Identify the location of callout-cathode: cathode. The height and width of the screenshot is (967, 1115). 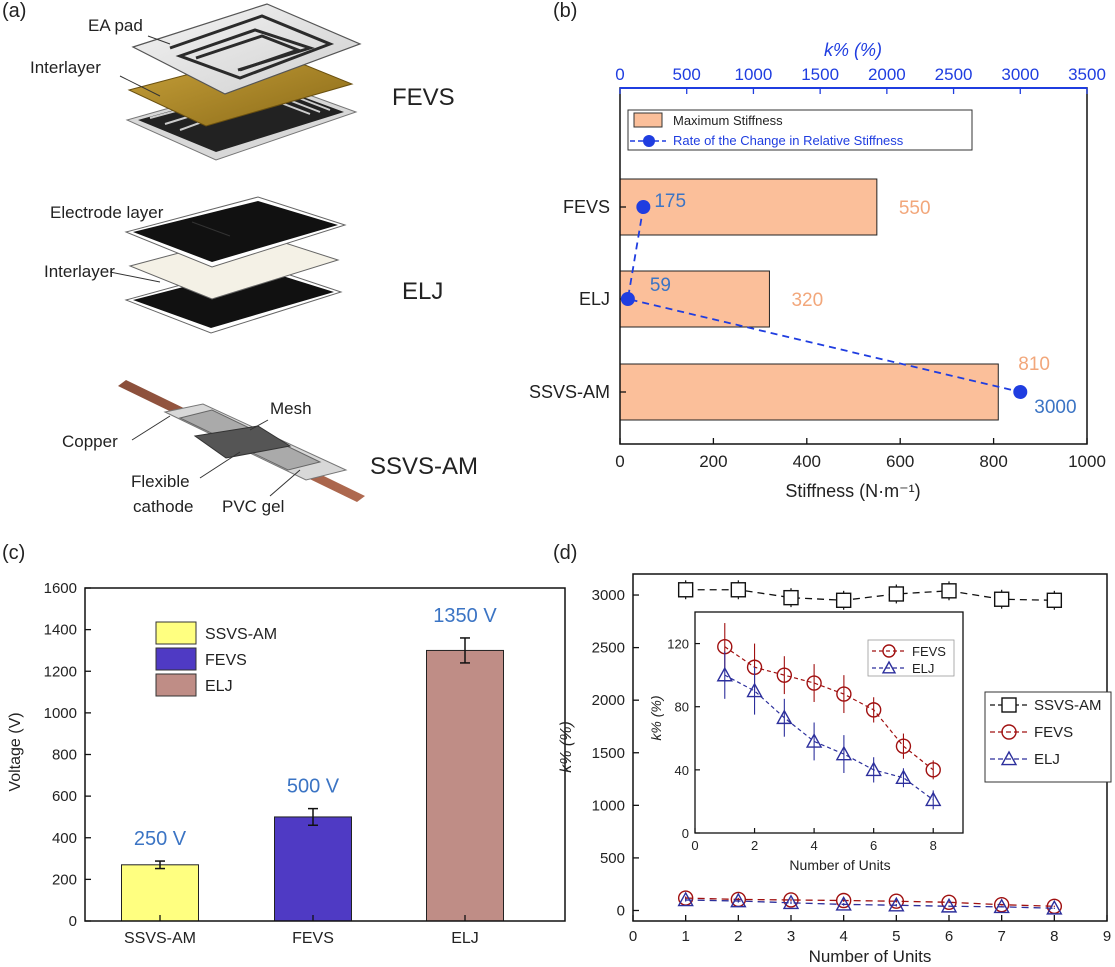
(163, 506).